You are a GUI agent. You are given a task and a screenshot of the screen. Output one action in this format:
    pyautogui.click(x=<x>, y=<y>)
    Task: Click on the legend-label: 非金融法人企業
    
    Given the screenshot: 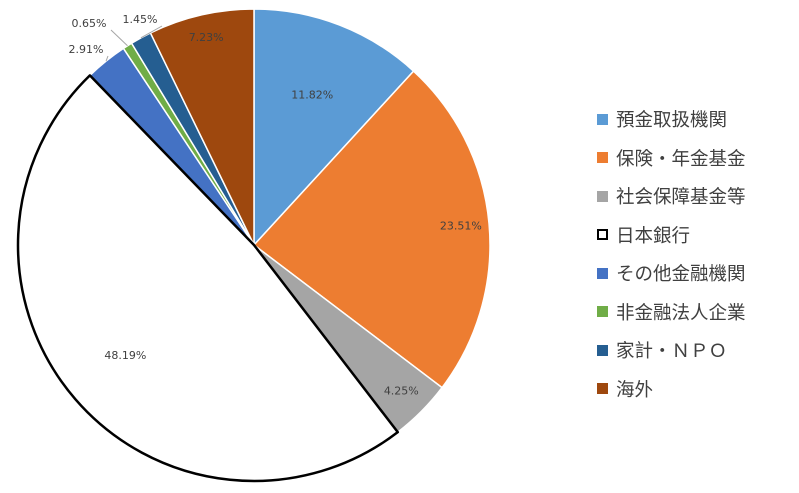 What is the action you would take?
    pyautogui.click(x=681, y=313)
    